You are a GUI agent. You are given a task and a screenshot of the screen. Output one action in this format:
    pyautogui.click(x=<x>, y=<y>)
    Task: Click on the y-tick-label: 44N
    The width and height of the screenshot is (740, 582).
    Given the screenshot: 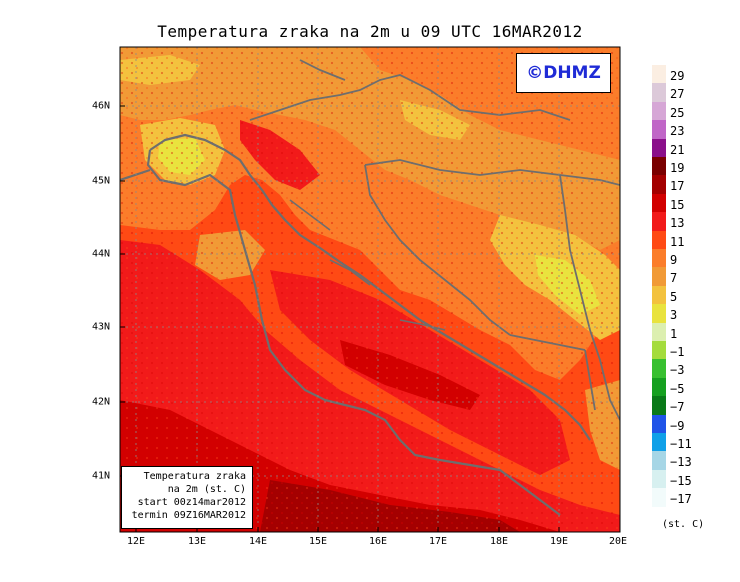 What is the action you would take?
    pyautogui.click(x=101, y=254)
    